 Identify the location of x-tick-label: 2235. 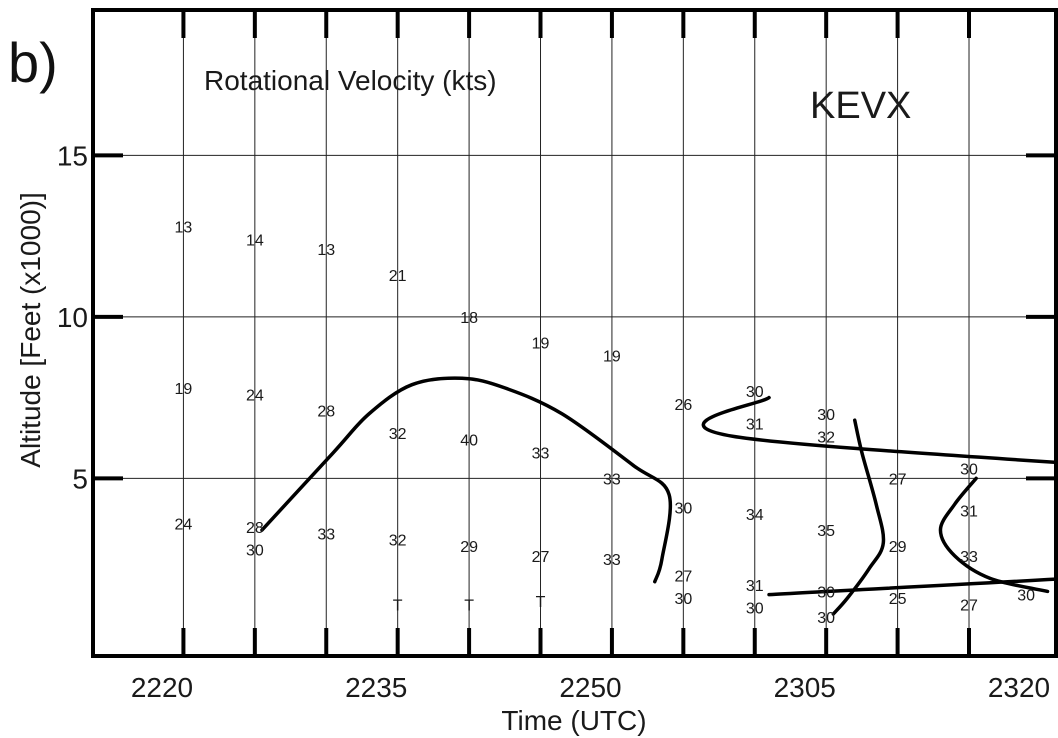
(376, 687).